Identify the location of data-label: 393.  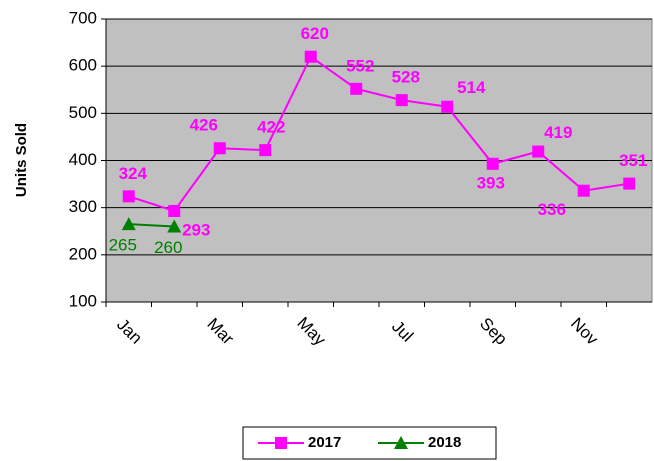
(491, 182).